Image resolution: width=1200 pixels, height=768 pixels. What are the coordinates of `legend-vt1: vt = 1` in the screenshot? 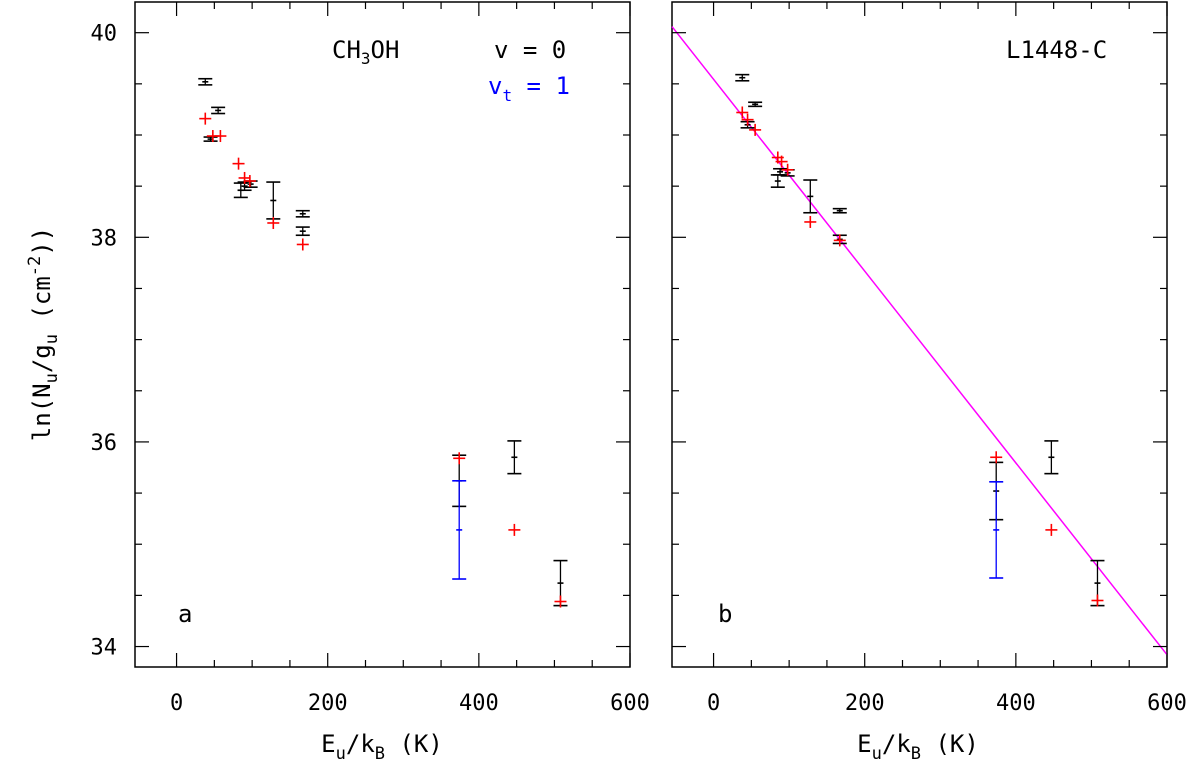 It's located at (529, 88).